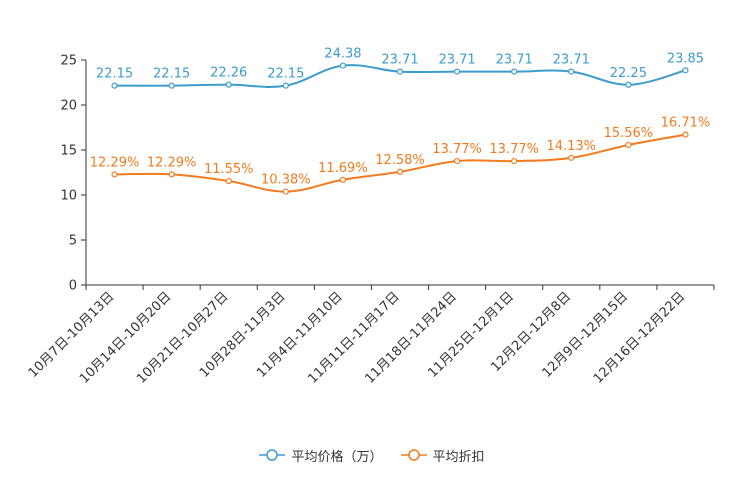 Image resolution: width=744 pixels, height=496 pixels. What do you see at coordinates (68, 151) in the screenshot?
I see `y-tick-label: 15` at bounding box center [68, 151].